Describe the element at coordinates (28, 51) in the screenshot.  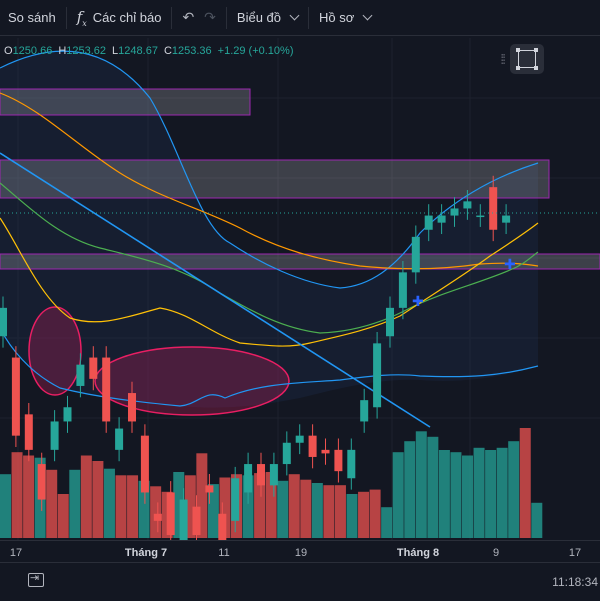
I see `legend-open: O1250.66` at that location.